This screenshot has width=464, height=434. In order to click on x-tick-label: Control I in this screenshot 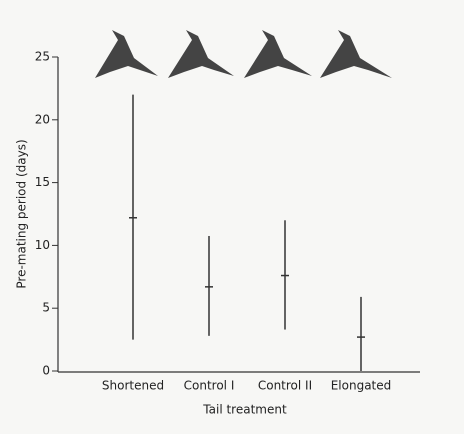, I will do `click(209, 386)`.